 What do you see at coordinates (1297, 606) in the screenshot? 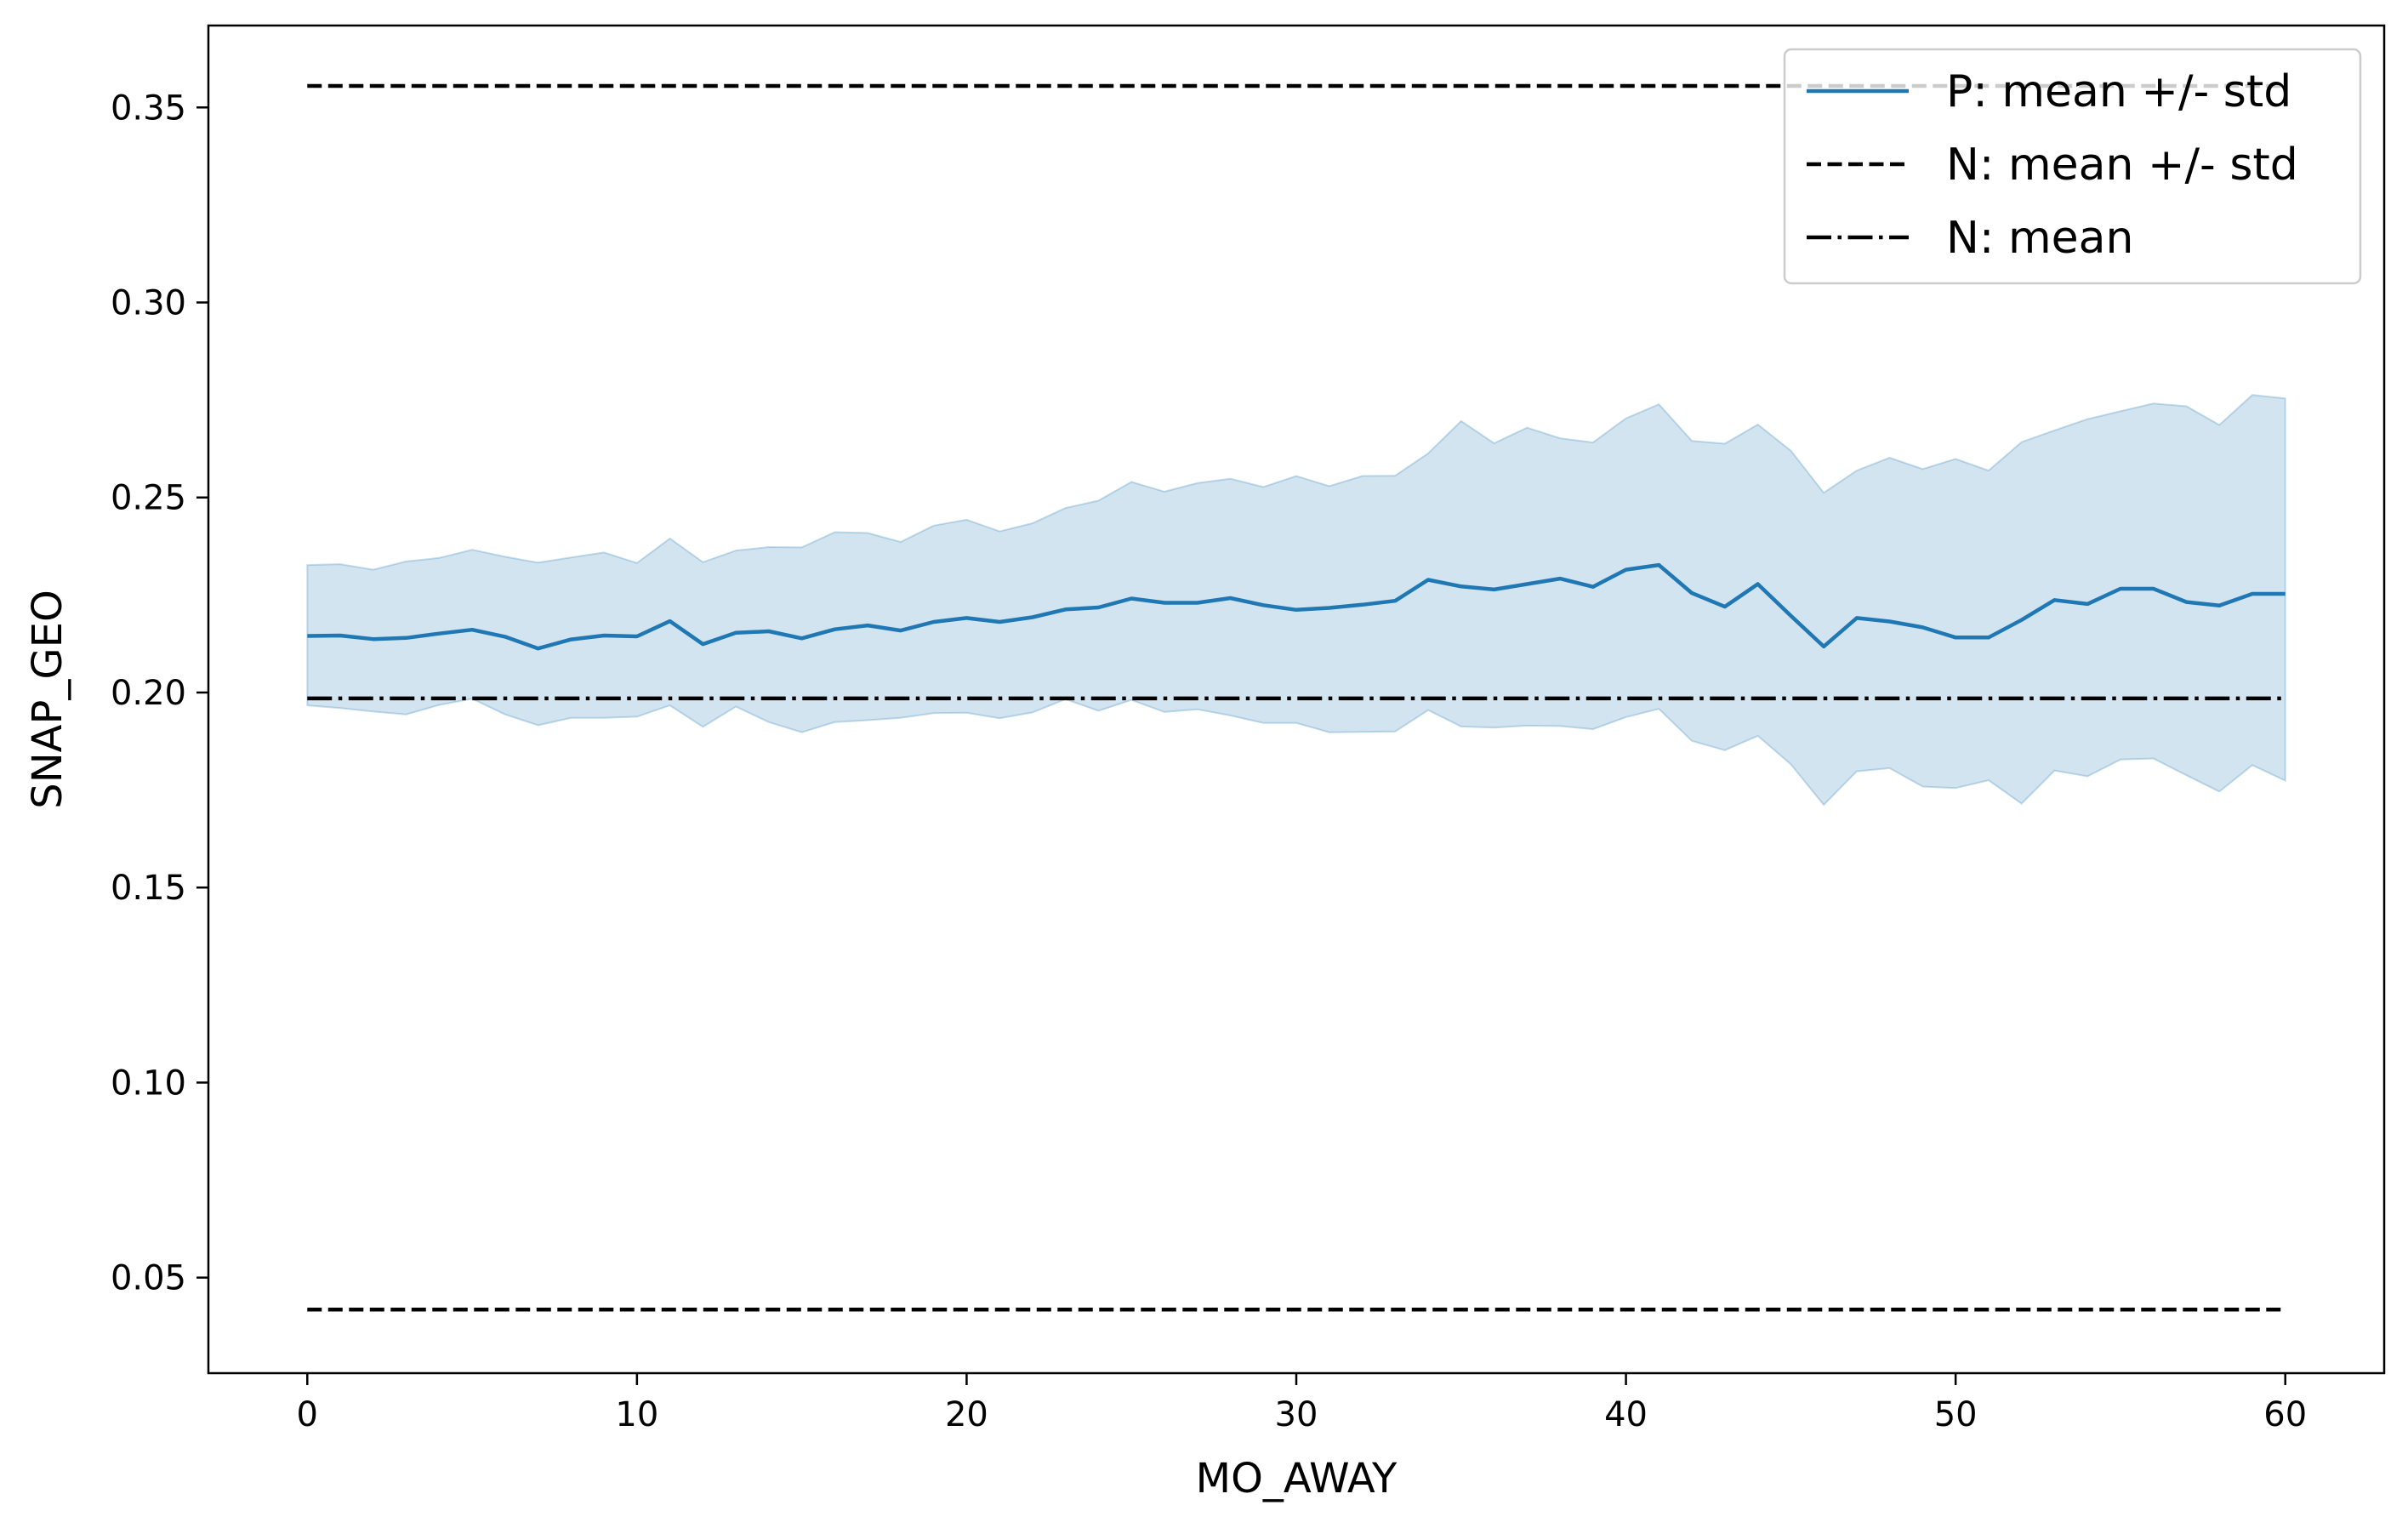
I see `p-mean-line` at bounding box center [1297, 606].